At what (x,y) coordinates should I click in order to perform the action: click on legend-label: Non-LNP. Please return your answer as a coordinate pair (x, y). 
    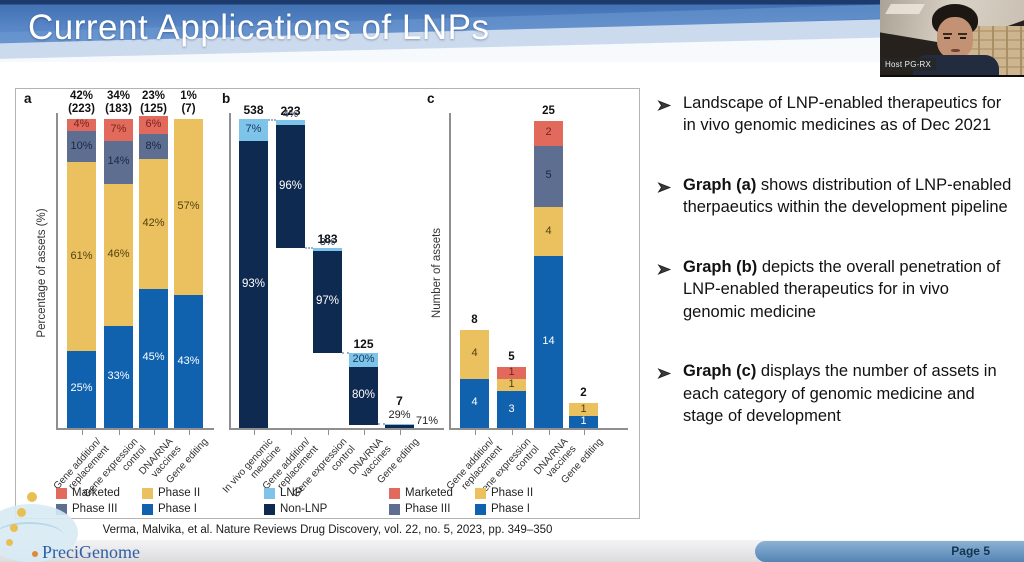
    Looking at the image, I should click on (304, 509).